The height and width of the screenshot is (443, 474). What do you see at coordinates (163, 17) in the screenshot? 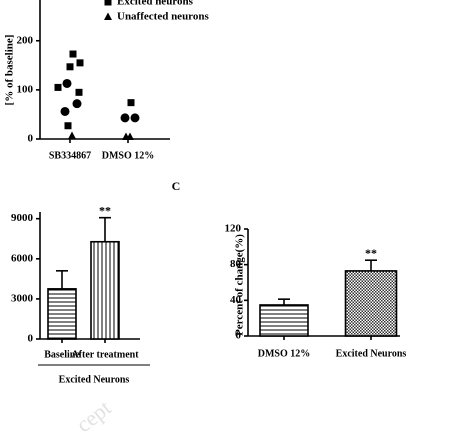
I see `legend-label: Unaffected neurons` at bounding box center [163, 17].